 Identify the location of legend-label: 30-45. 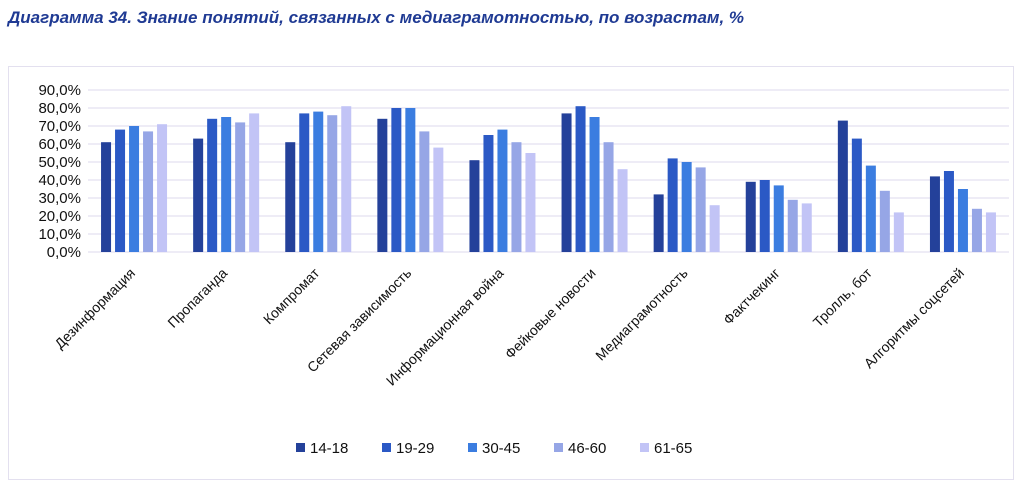
(501, 448).